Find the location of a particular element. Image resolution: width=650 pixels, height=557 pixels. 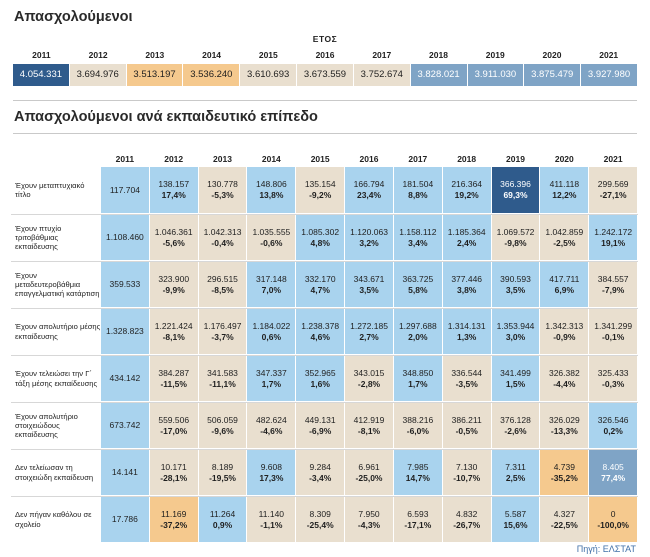

cell-change-percent: 1,7% is located at coordinates (271, 383).